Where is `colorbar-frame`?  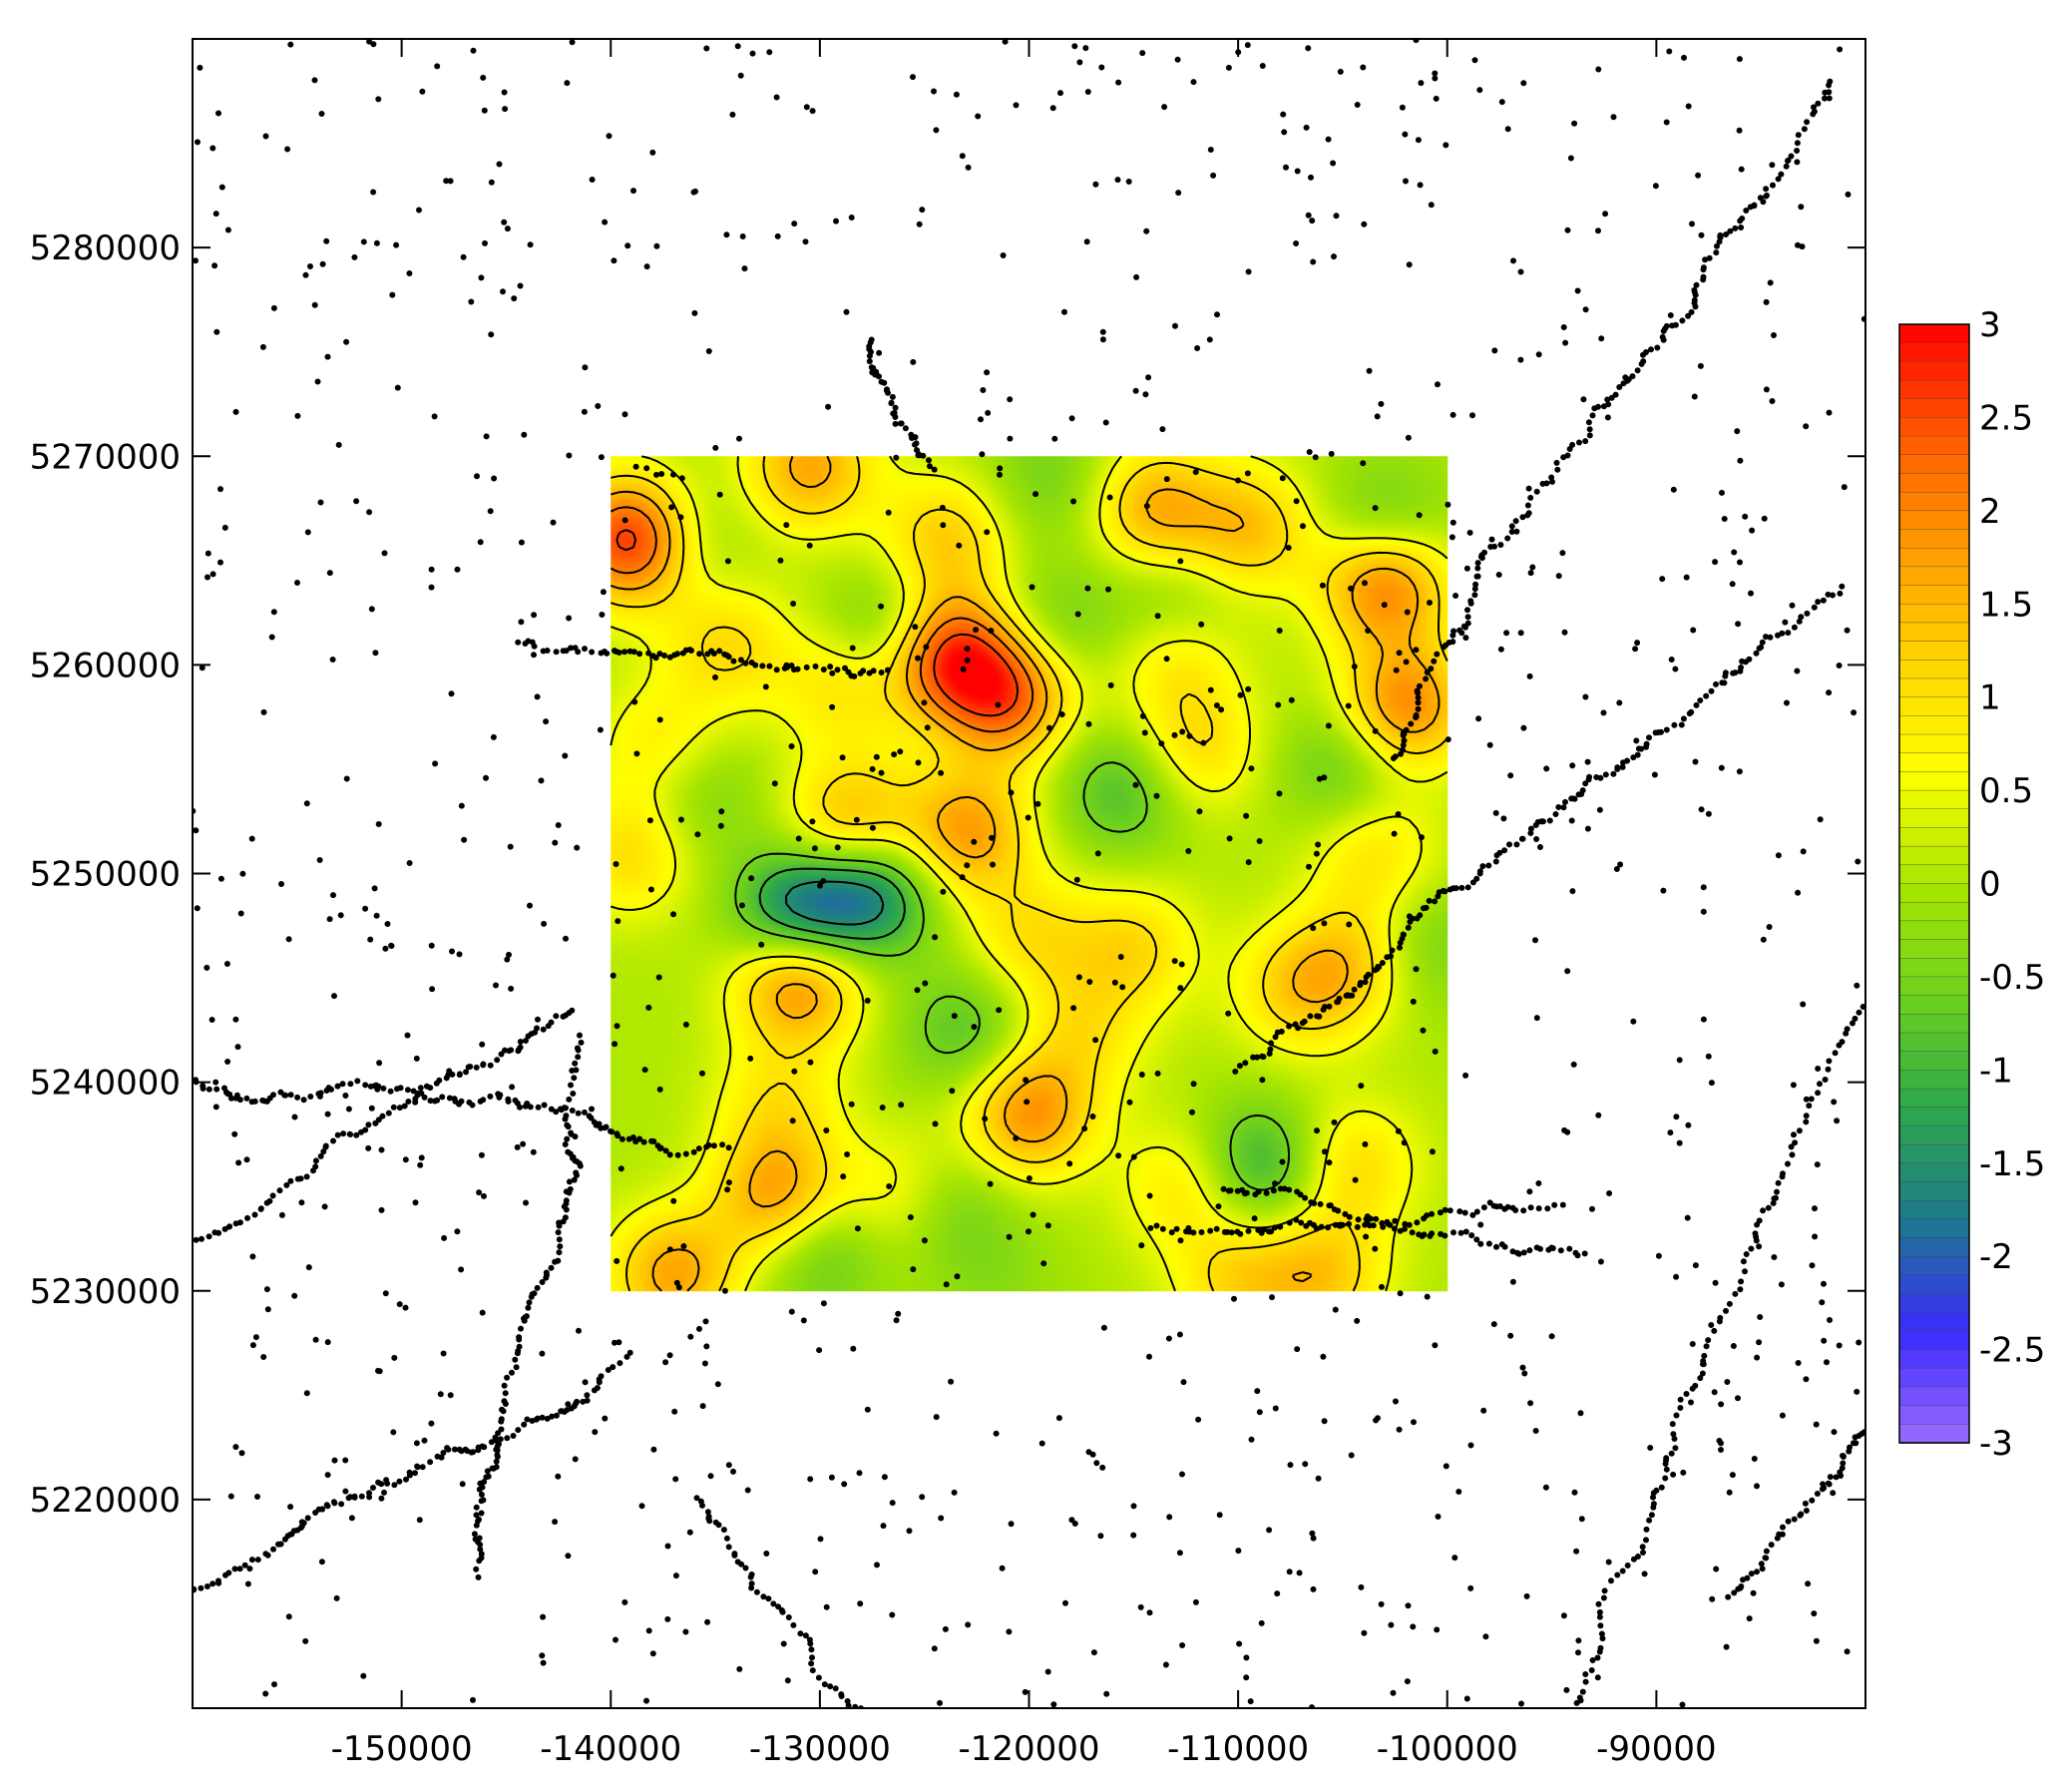
colorbar-frame is located at coordinates (1934, 883).